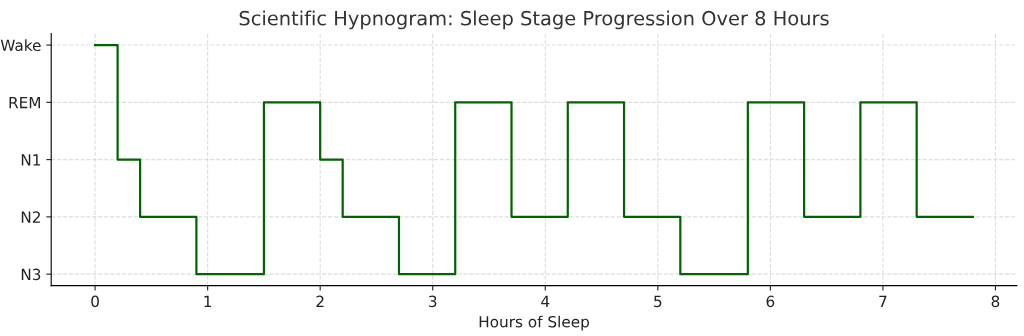  What do you see at coordinates (208, 301) in the screenshot?
I see `x-tick-label: 1` at bounding box center [208, 301].